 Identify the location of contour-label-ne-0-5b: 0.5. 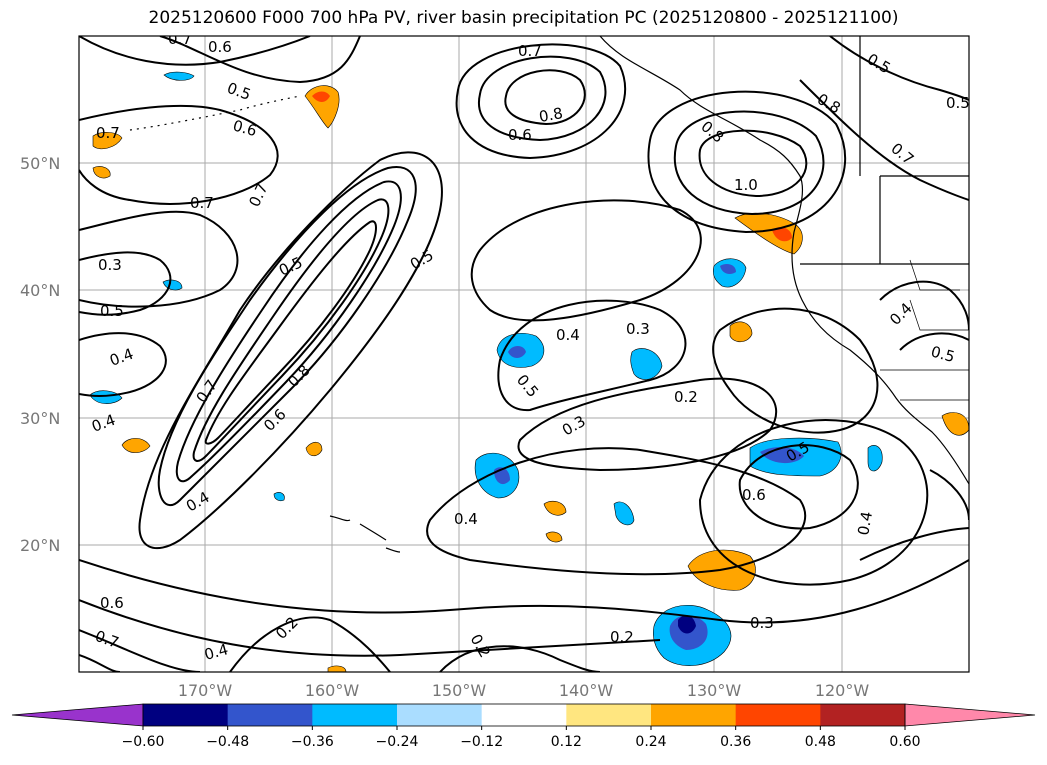
(958, 103).